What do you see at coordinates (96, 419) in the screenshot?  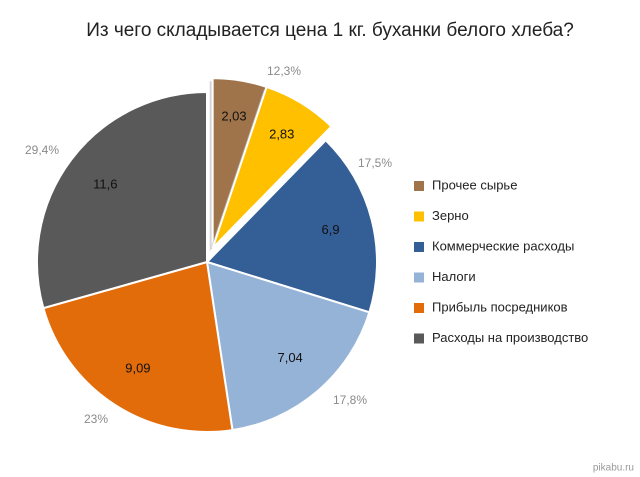 I see `percent-label: 23%` at bounding box center [96, 419].